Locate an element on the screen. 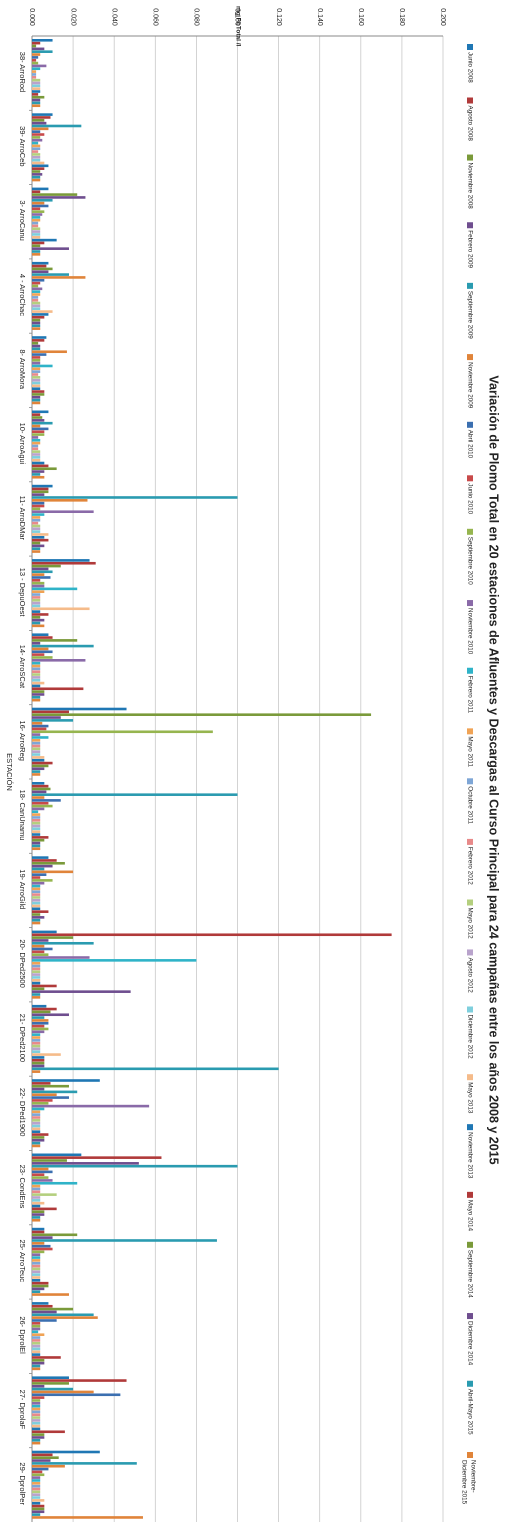 The image size is (524, 1526). category-label: 19- ArroGild is located at coordinates (22, 889).